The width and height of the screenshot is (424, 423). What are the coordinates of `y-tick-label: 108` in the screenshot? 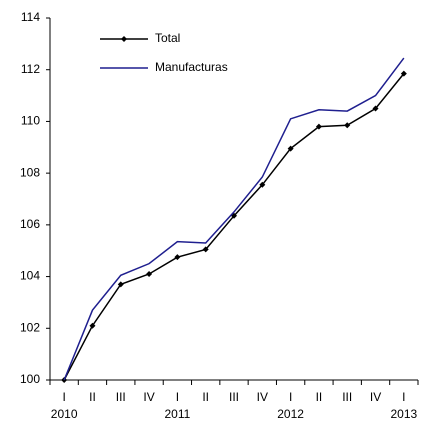 It's located at (30, 172).